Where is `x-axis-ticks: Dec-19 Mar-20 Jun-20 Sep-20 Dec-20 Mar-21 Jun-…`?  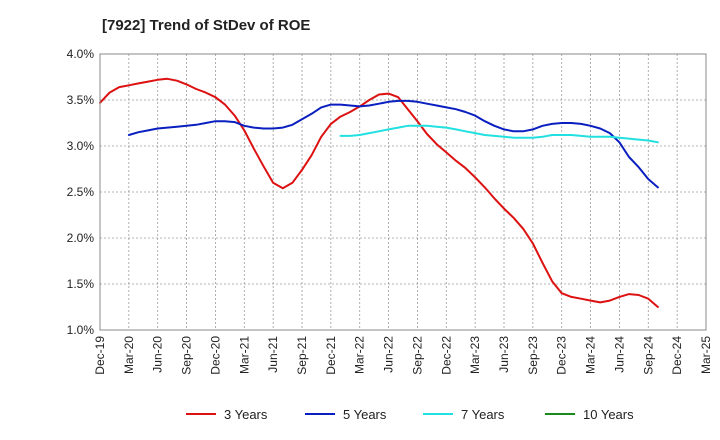
x-axis-ticks: Dec-19 Mar-20 Jun-20 Sep-20 Dec-20 Mar-21 Jun-… is located at coordinates (403, 355).